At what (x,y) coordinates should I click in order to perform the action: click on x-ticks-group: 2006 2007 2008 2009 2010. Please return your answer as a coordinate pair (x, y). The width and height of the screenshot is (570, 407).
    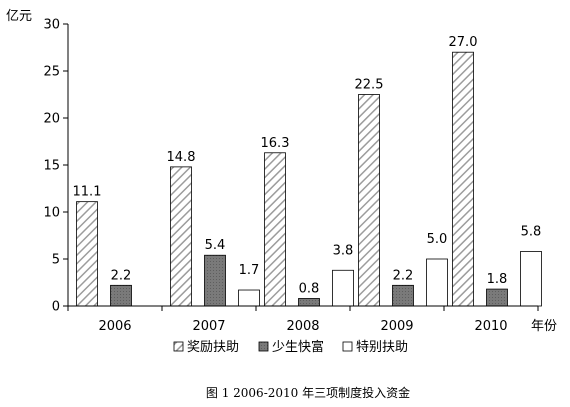
    Looking at the image, I should click on (303, 320).